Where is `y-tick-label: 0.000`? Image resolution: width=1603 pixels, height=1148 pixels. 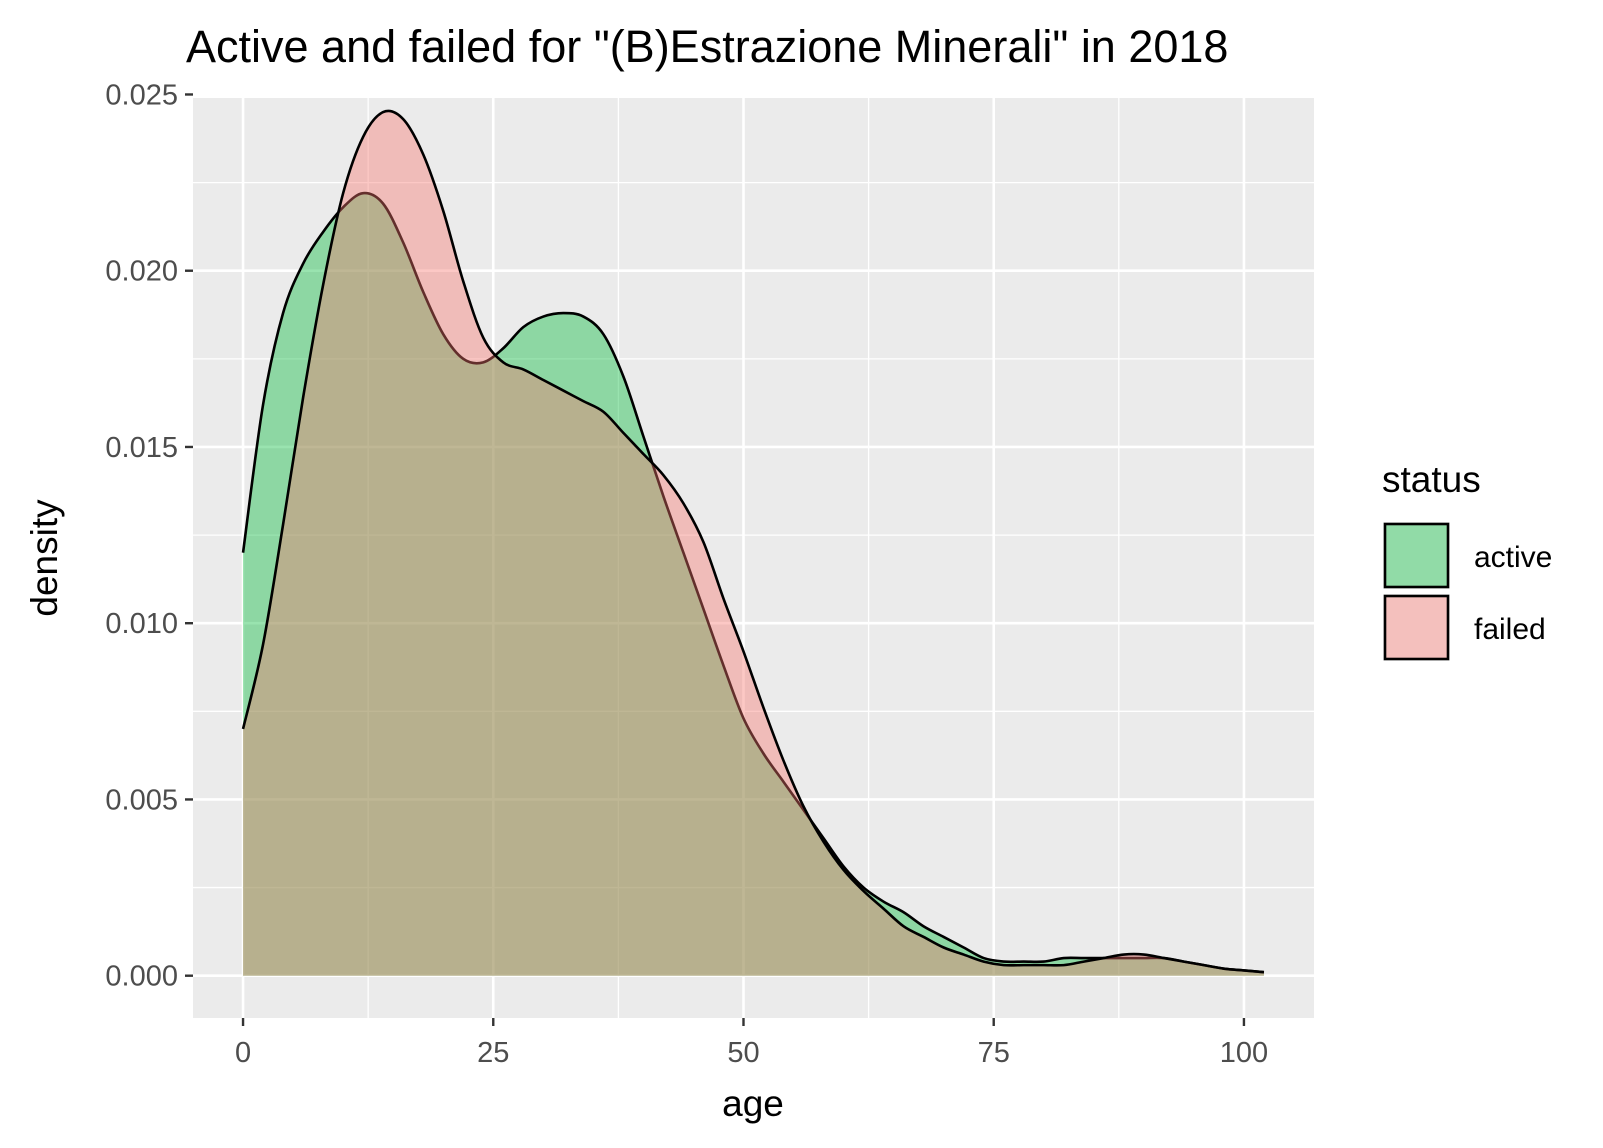 y-tick-label: 0.000 is located at coordinates (141, 977).